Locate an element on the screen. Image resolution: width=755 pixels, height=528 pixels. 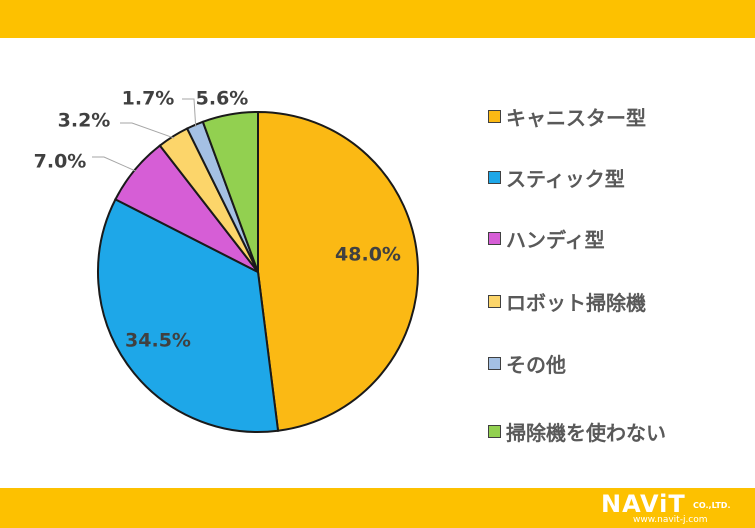
data-label-2: 34.5% is located at coordinates (158, 341).